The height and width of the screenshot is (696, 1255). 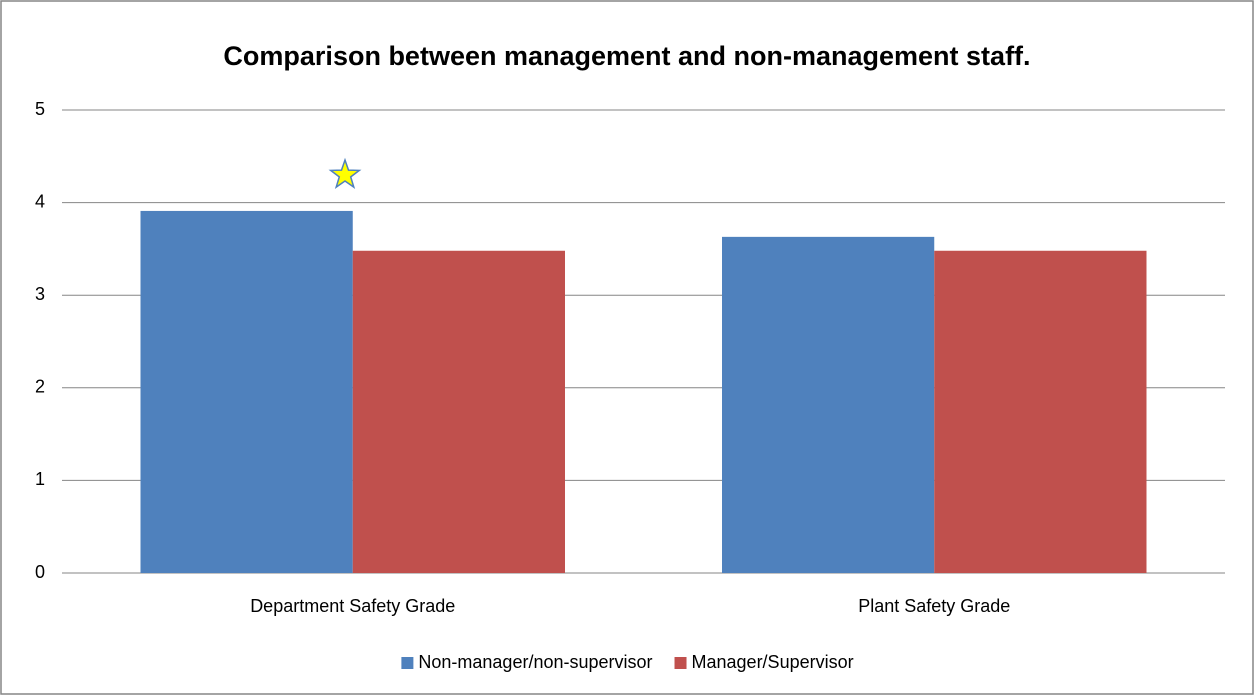 What do you see at coordinates (40, 294) in the screenshot?
I see `y-tick-label: 3` at bounding box center [40, 294].